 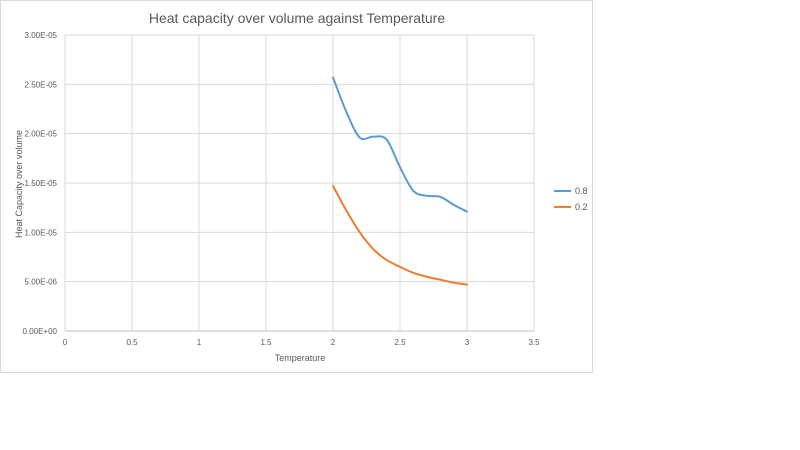 What do you see at coordinates (266, 342) in the screenshot?
I see `x-tick-label: 1.5` at bounding box center [266, 342].